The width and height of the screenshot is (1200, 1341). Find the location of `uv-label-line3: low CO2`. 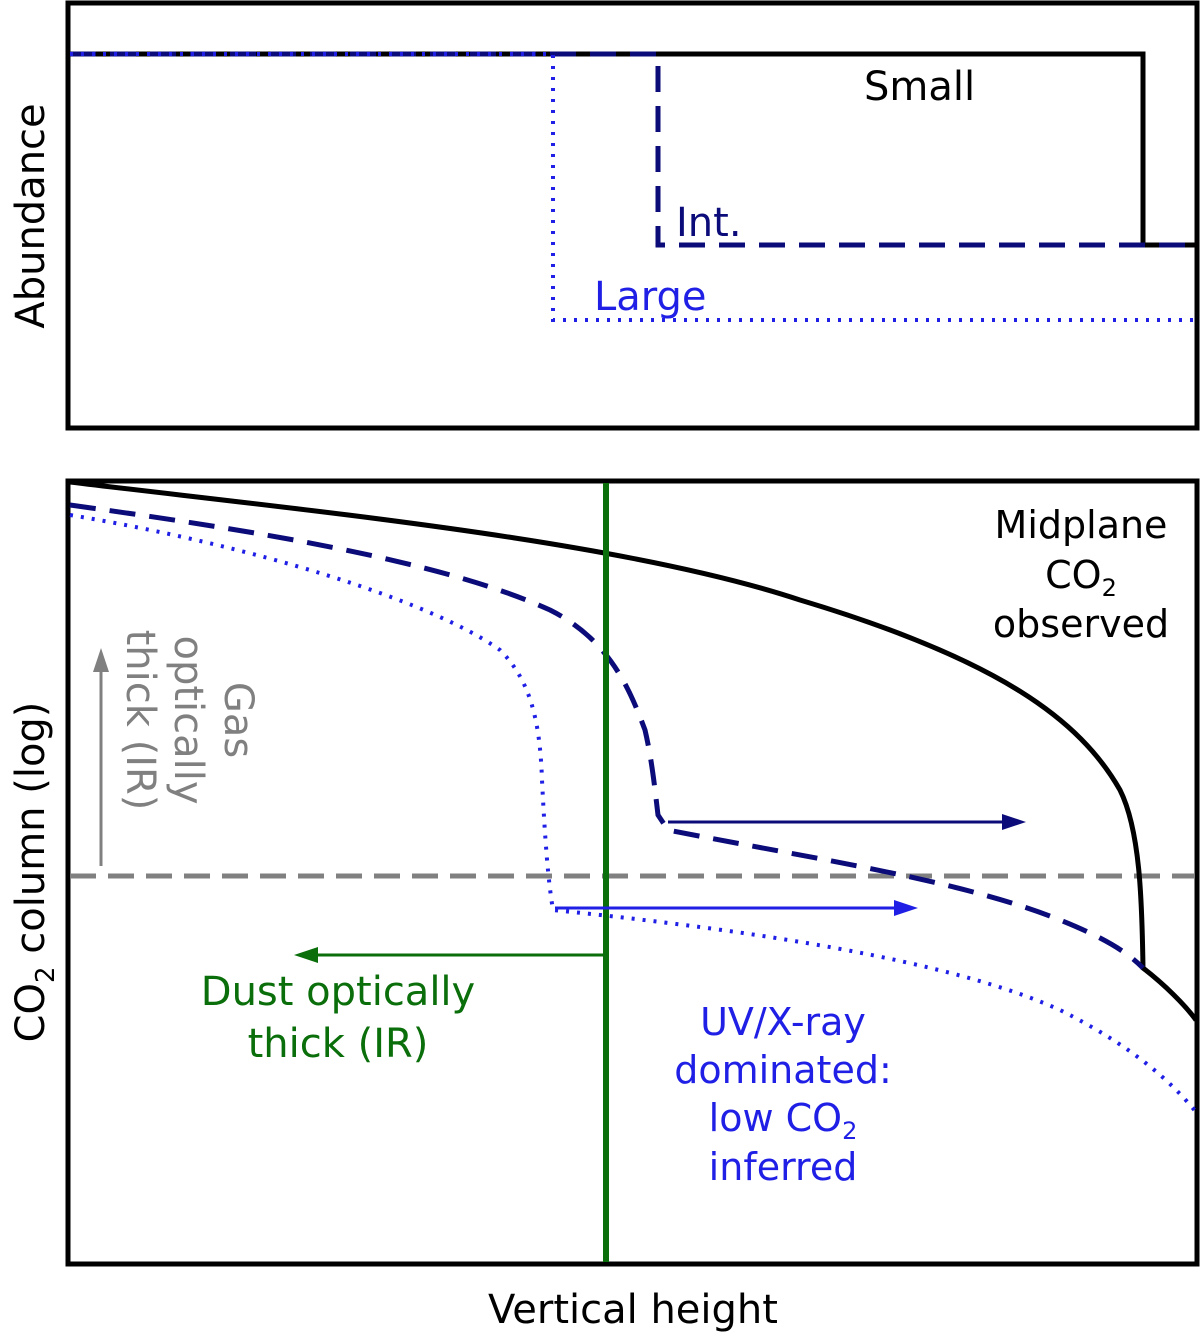

uv-label-line3: low CO2 is located at coordinates (783, 1120).